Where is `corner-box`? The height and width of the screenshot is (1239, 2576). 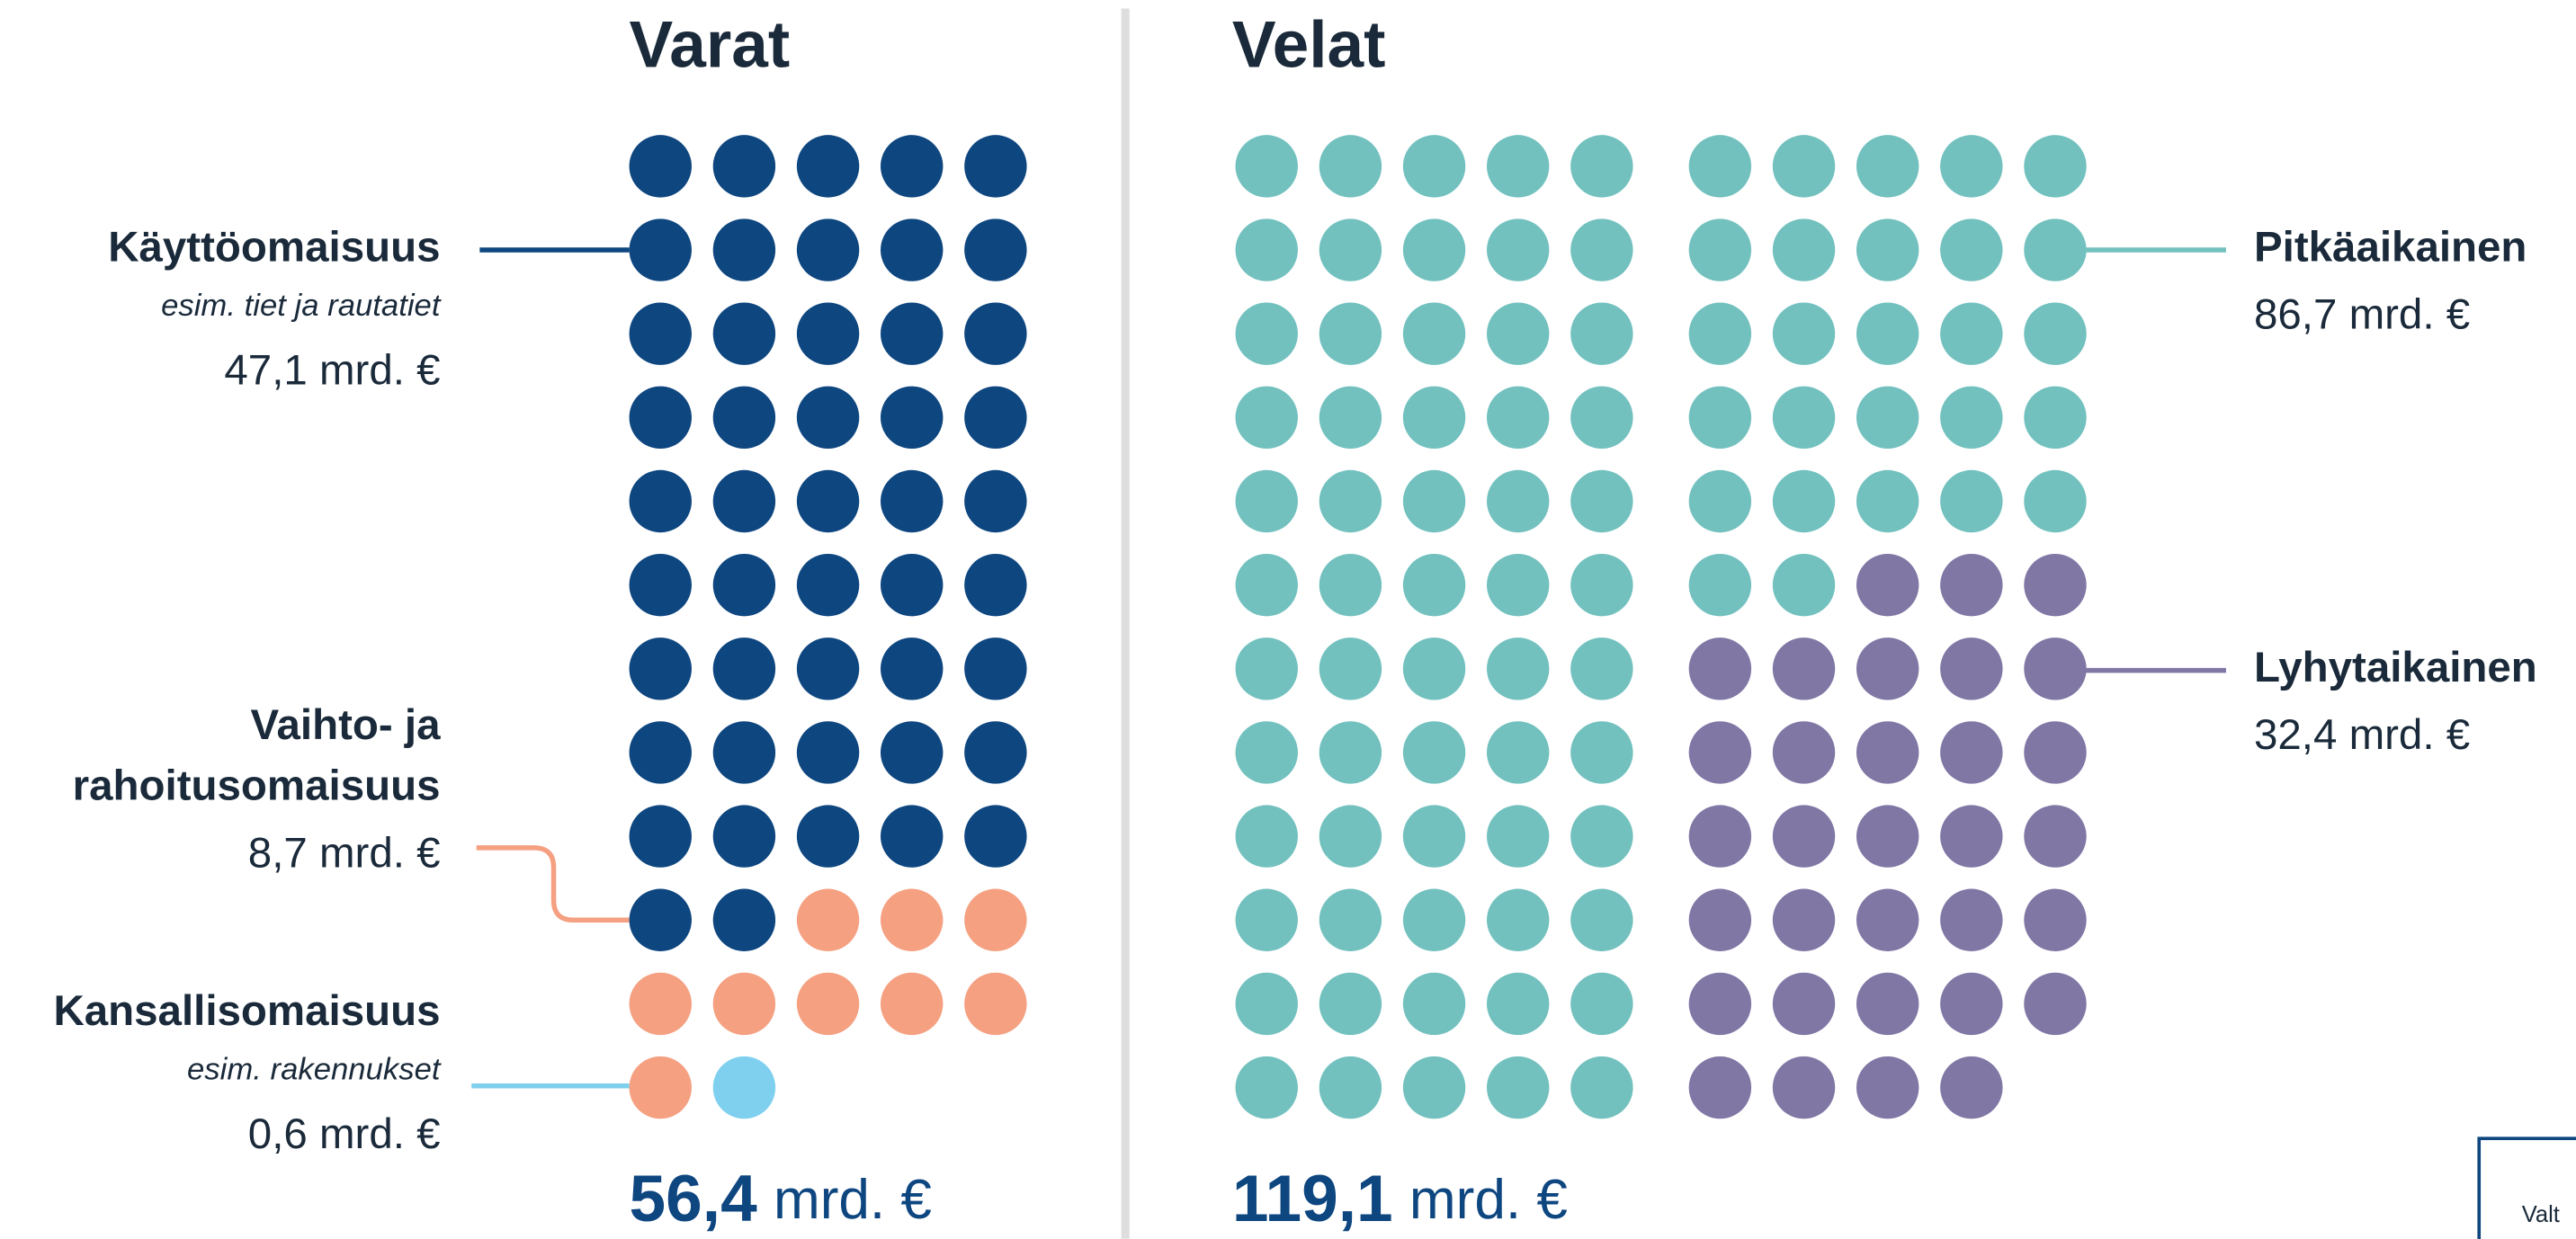 corner-box is located at coordinates (2526, 1187).